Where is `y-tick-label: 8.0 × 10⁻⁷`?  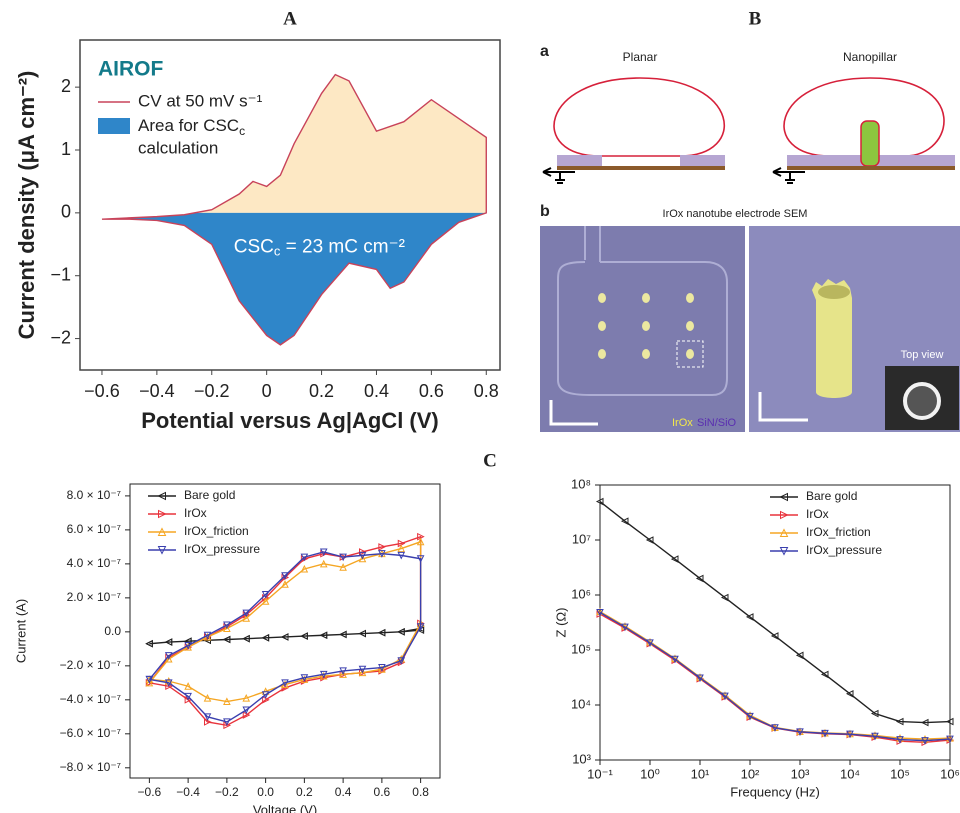 y-tick-label: 8.0 × 10⁻⁷ is located at coordinates (94, 495).